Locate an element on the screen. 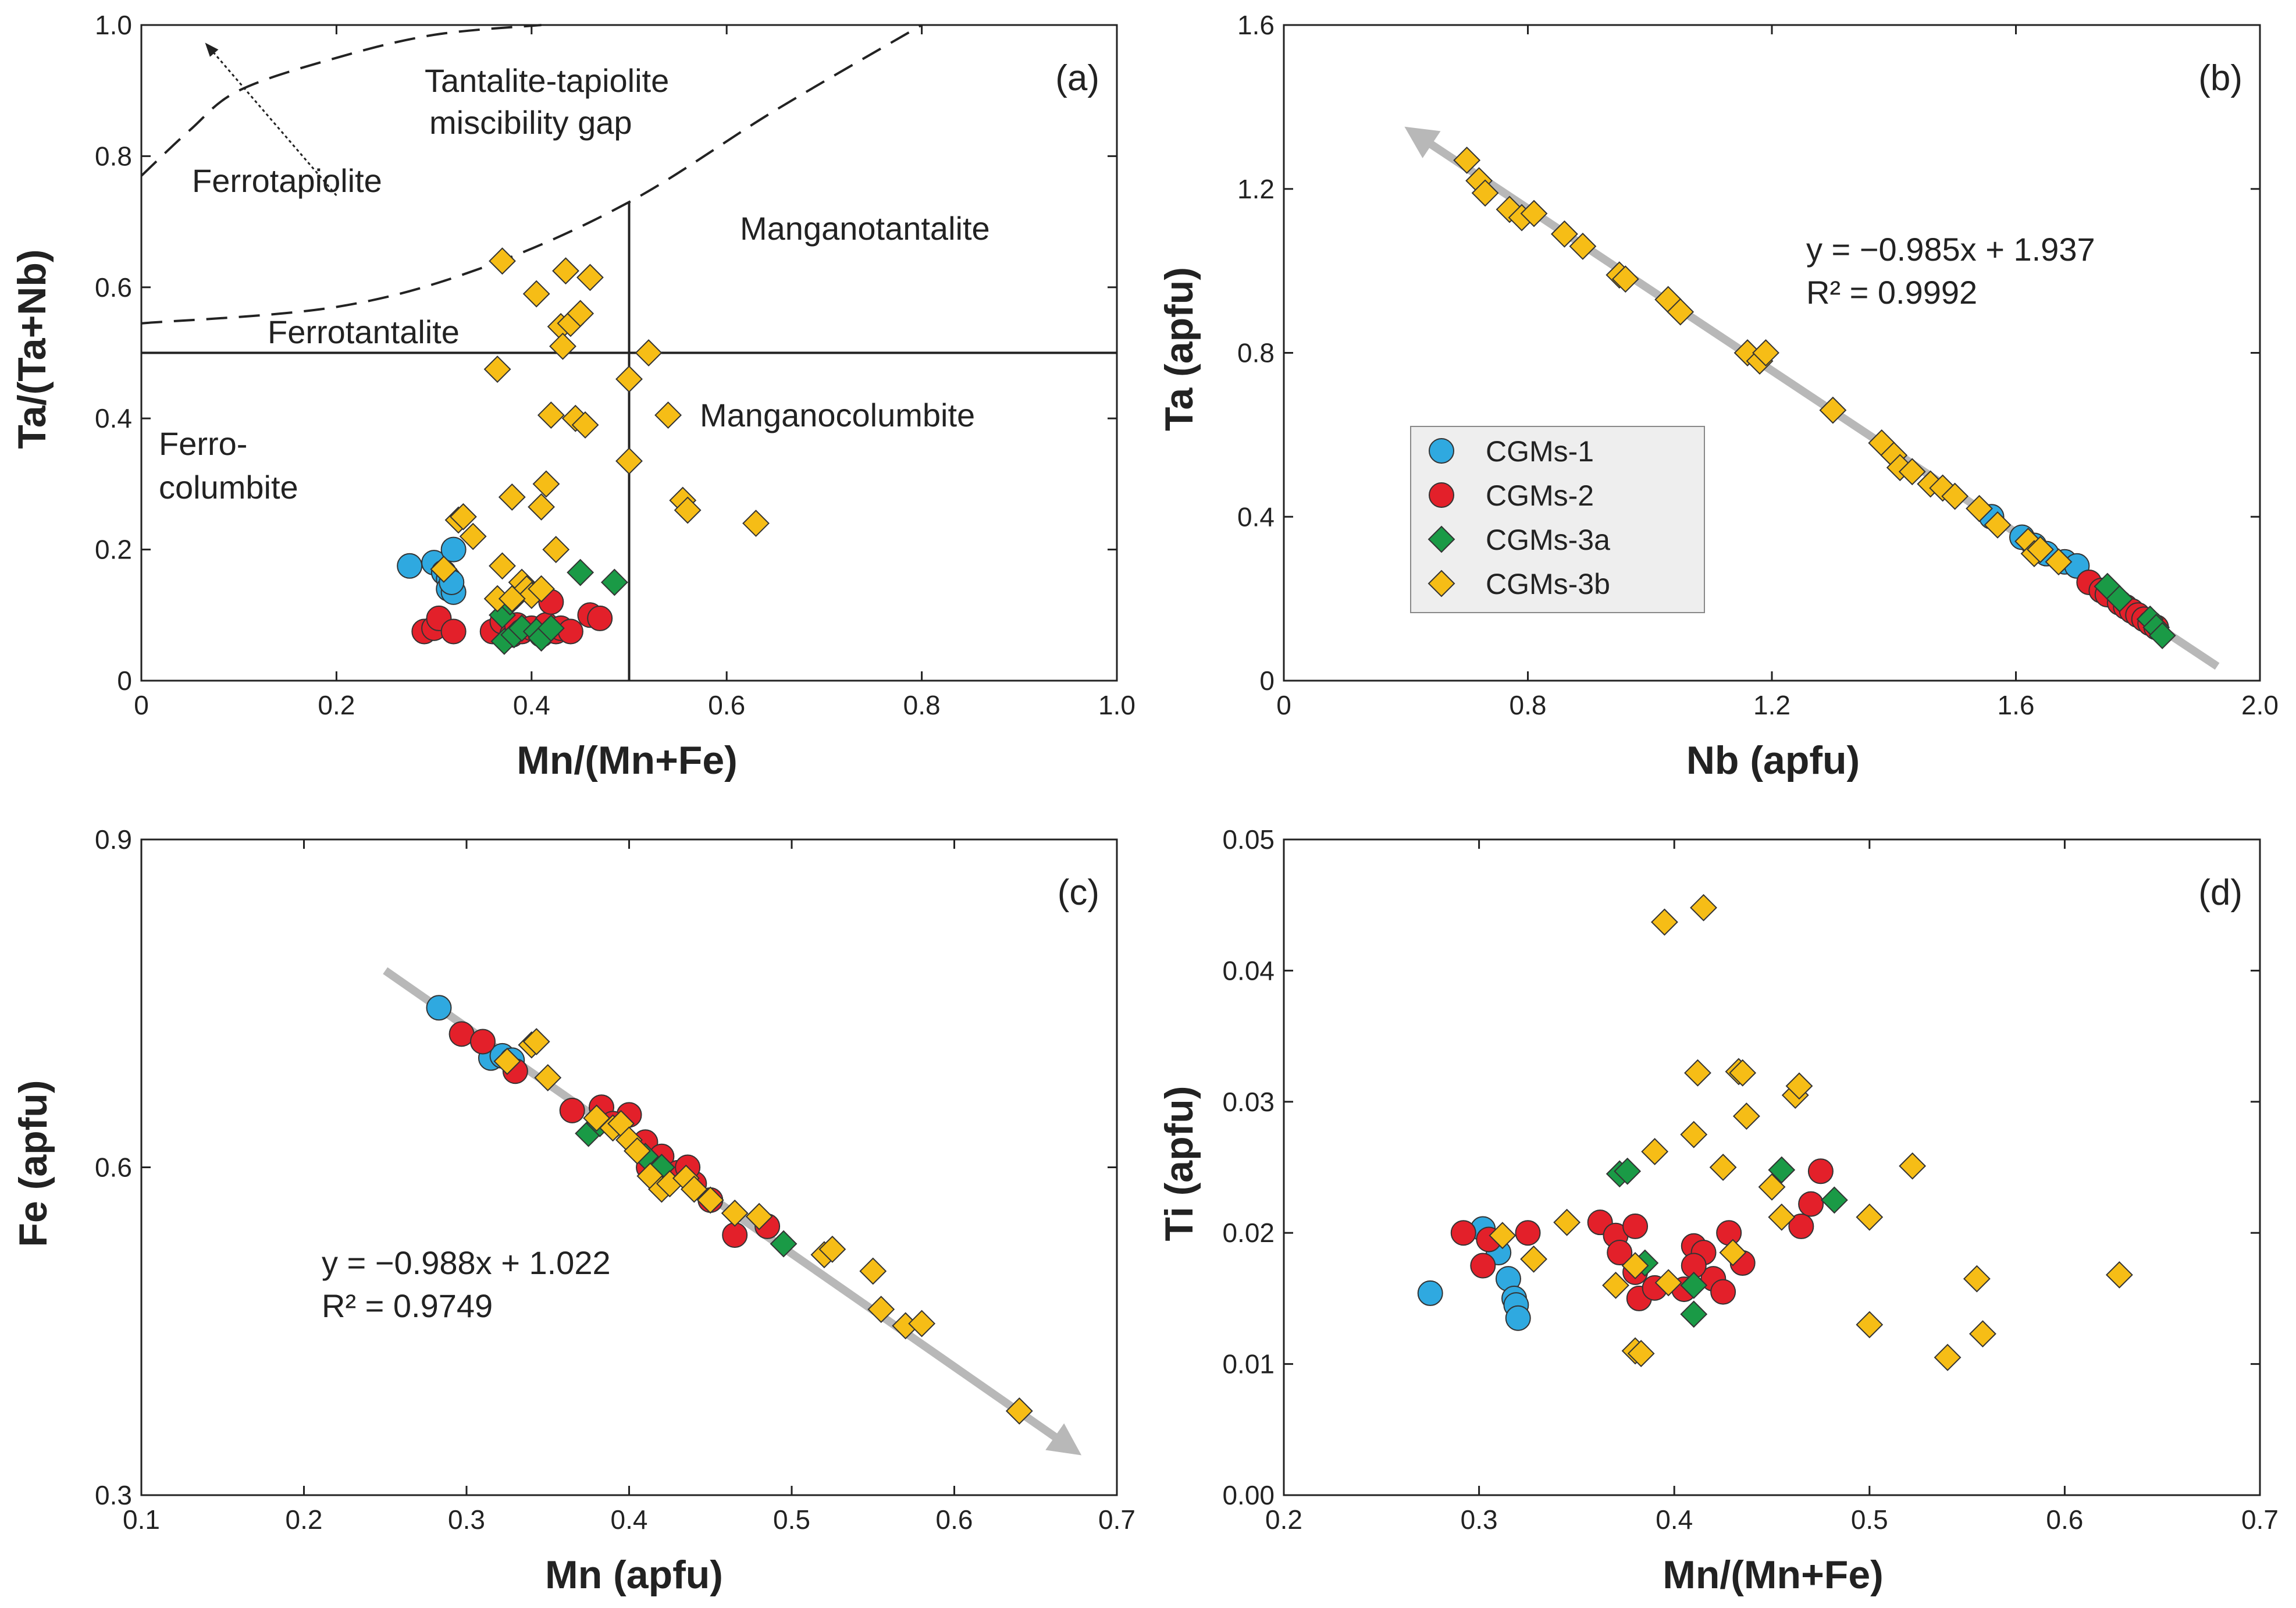 This screenshot has width=2296, height=1608. legend: CGMs-1 CGMs-2 CGMs-3a CGMs-3b is located at coordinates (1557, 519).